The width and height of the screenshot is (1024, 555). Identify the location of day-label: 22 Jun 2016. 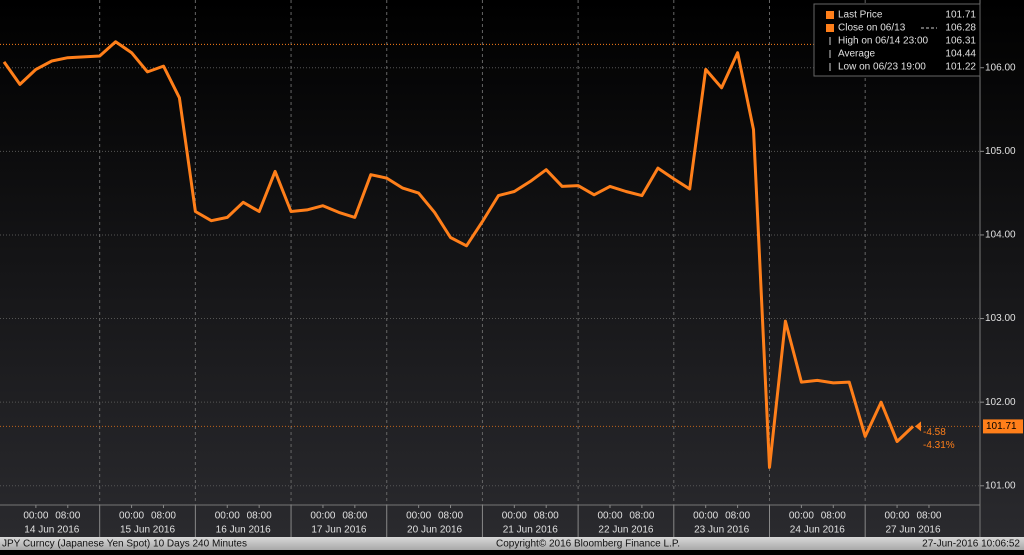
(625, 530).